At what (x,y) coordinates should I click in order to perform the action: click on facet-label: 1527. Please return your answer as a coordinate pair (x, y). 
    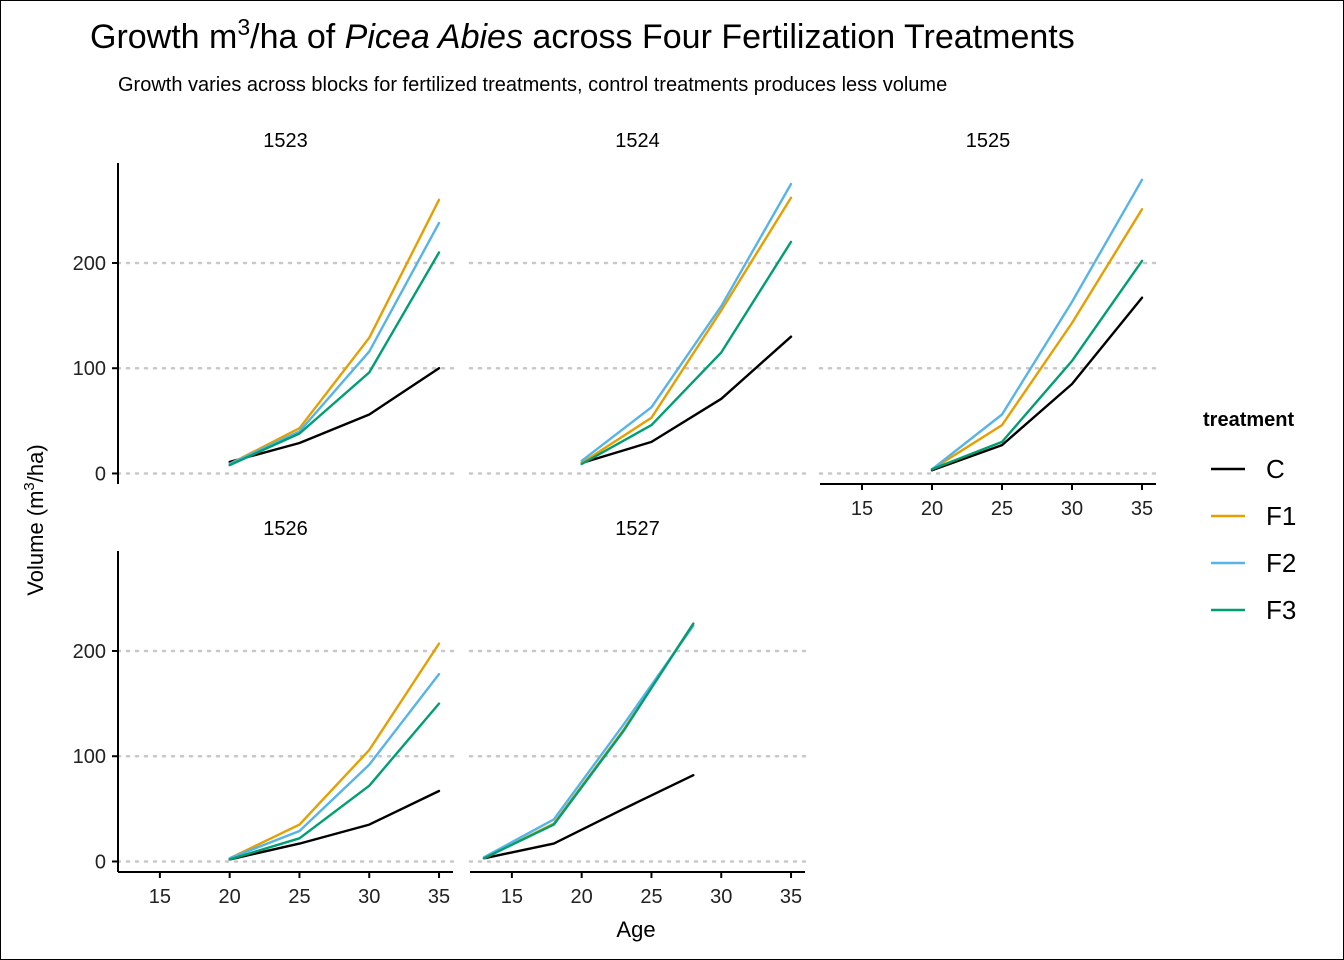
    Looking at the image, I should click on (637, 529).